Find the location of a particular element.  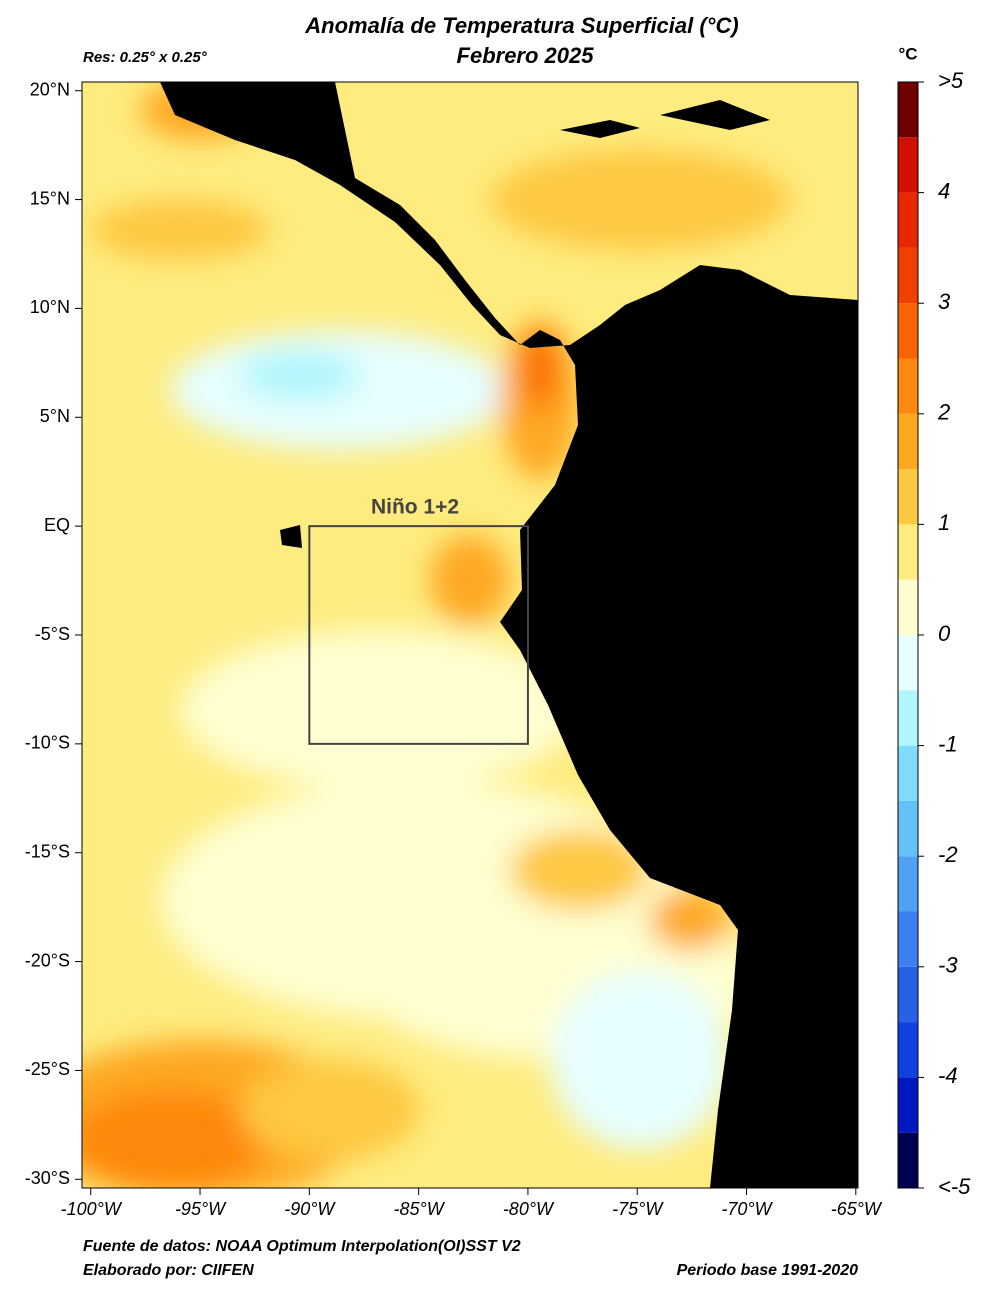

y-tick-label: 20°N is located at coordinates (50, 89).